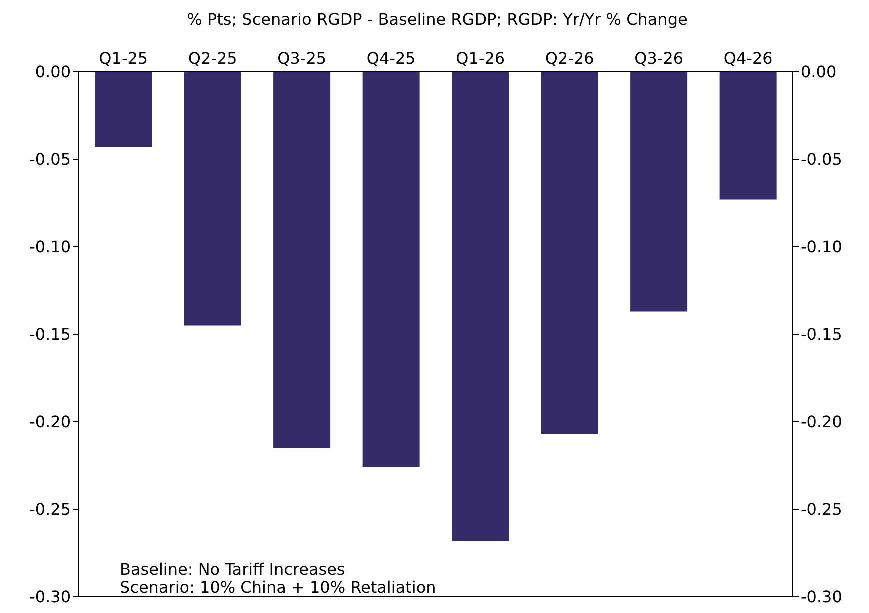 Image resolution: width=869 pixels, height=613 pixels. What do you see at coordinates (821, 334) in the screenshot?
I see `y2-tick-label: -0.15` at bounding box center [821, 334].